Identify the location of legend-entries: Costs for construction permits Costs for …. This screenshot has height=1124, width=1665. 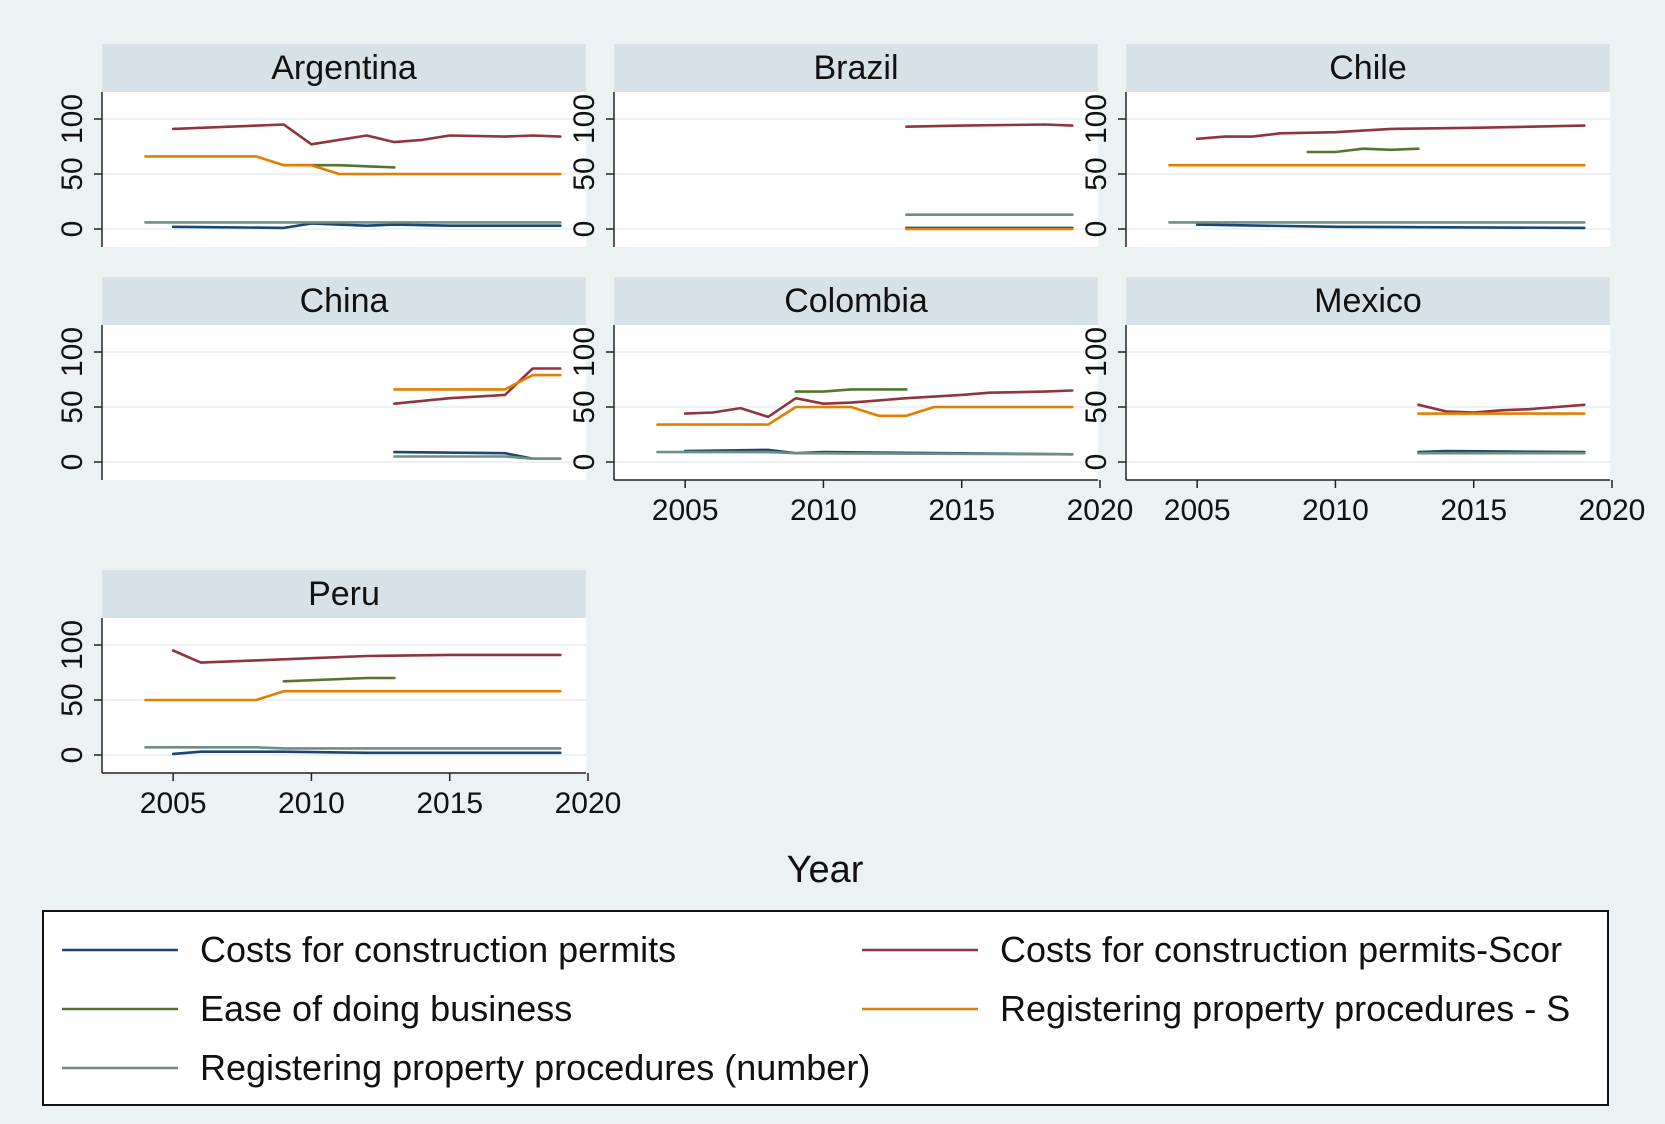
(816, 1008).